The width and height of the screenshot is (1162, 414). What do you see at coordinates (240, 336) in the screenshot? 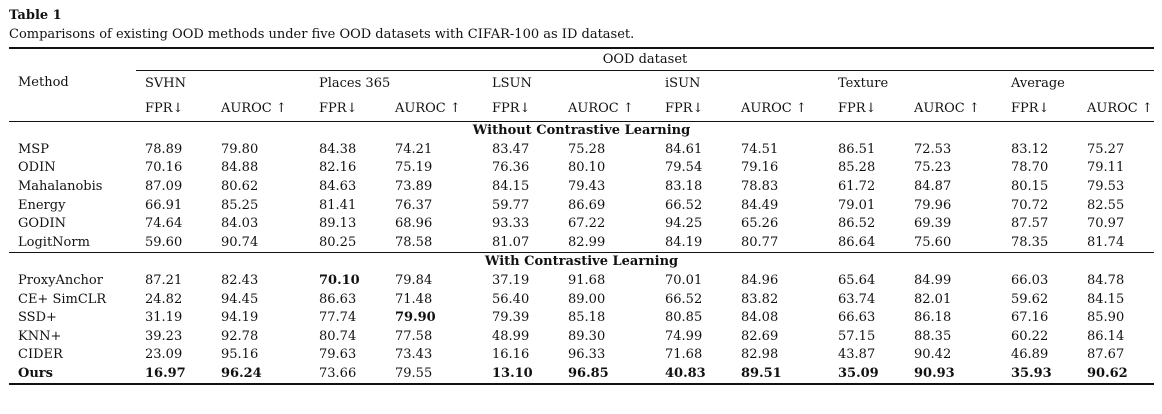
I see `auroc-cell: 92.78` at bounding box center [240, 336].